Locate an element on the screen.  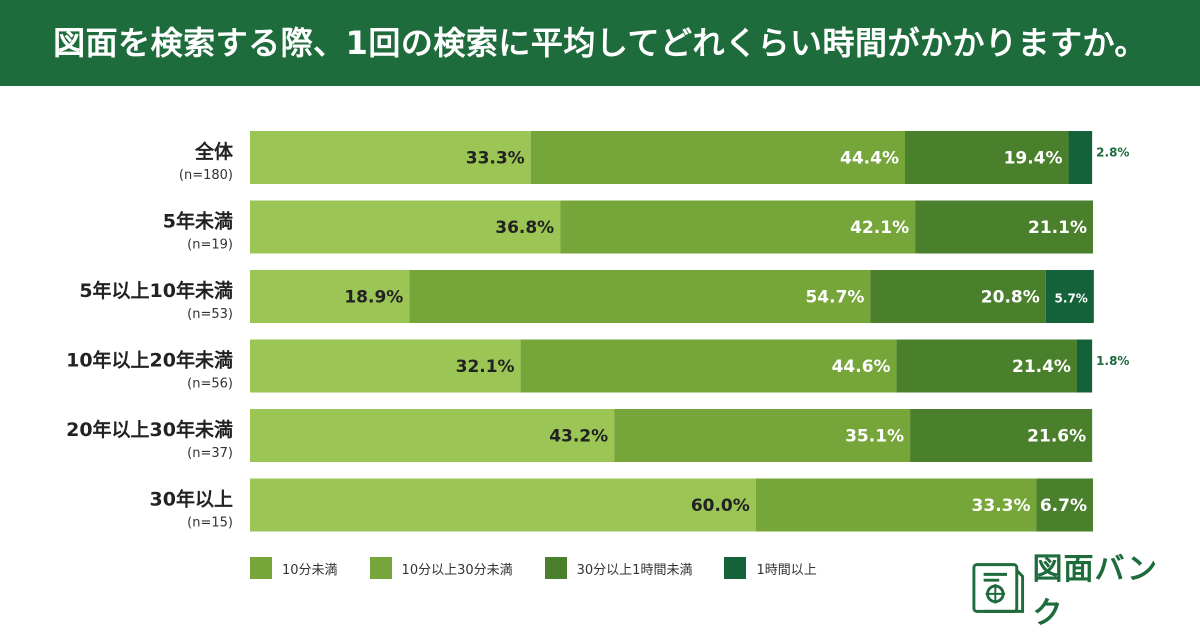
value-label: 54.7% is located at coordinates (834, 298).